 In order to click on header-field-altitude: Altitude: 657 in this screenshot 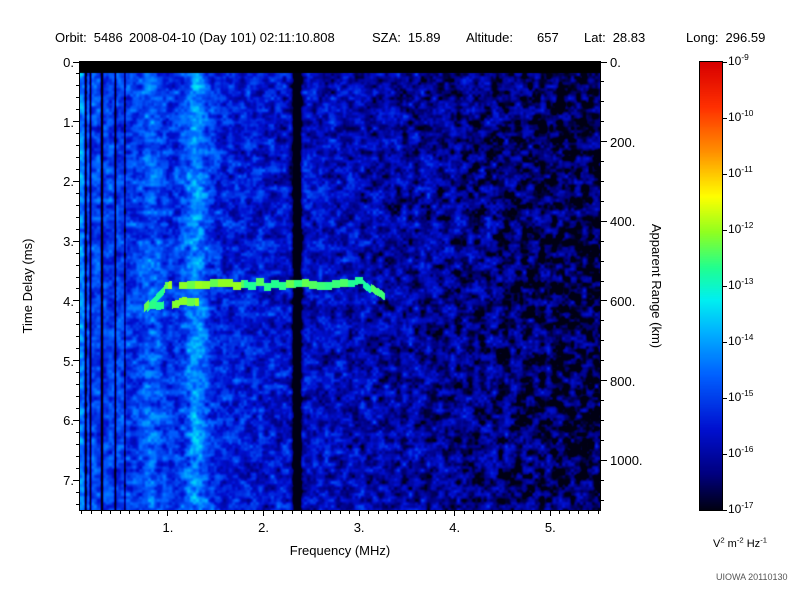, I will do `click(512, 37)`.